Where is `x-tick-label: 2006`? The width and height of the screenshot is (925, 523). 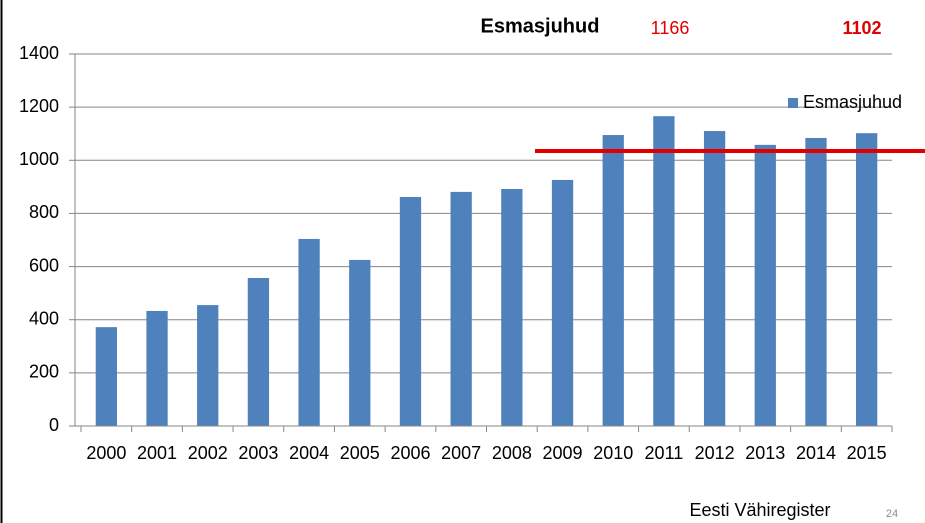
x-tick-label: 2006 is located at coordinates (410, 453).